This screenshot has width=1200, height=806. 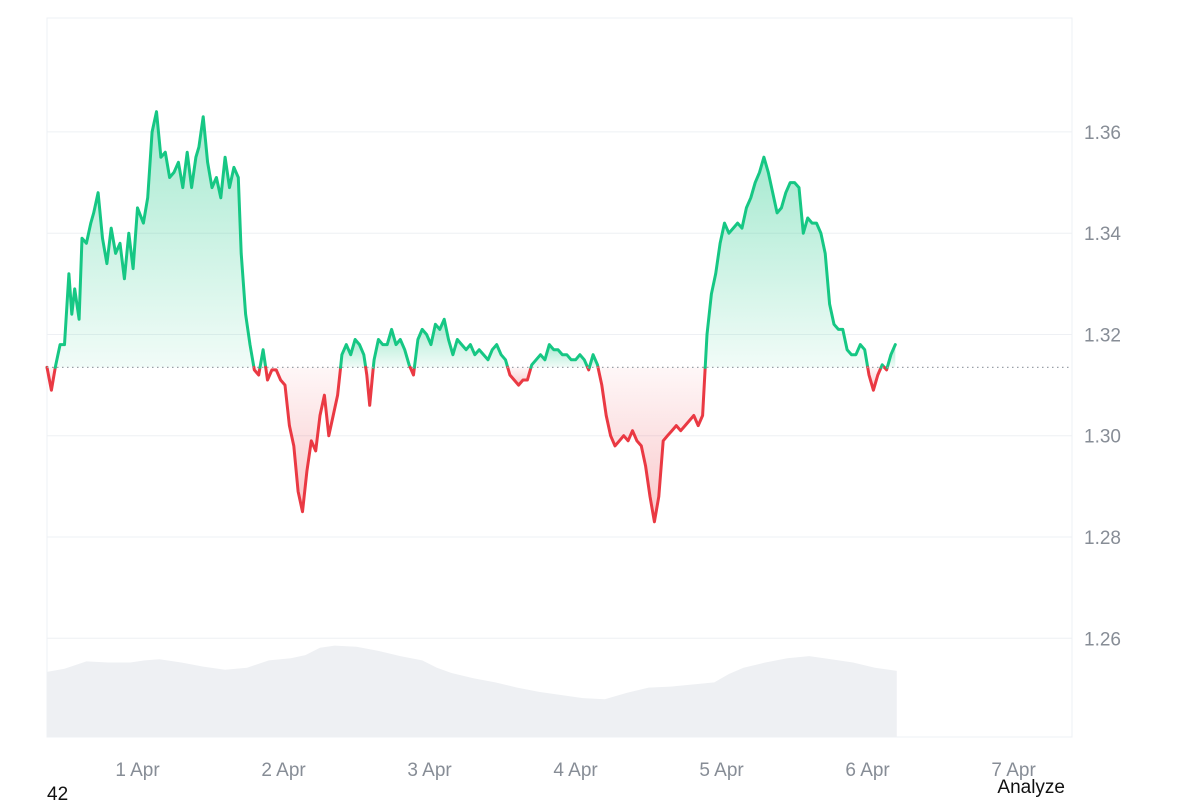 What do you see at coordinates (1102, 437) in the screenshot?
I see `y-tick-label: 1.30` at bounding box center [1102, 437].